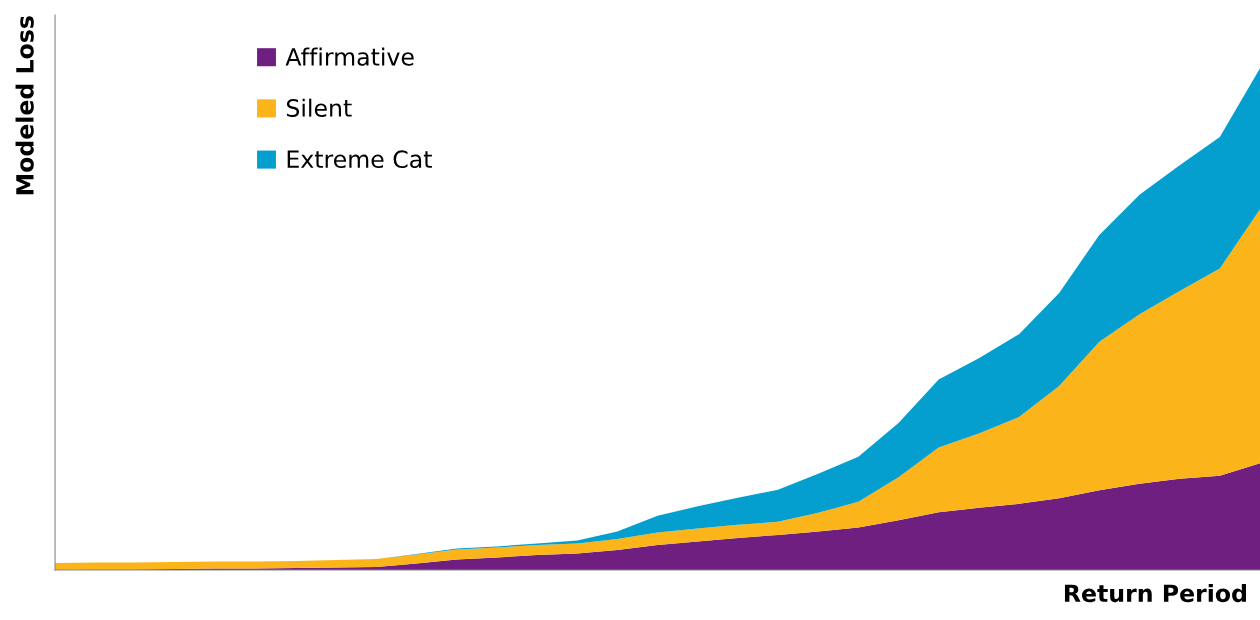  I want to click on legend-label: Affirmative, so click(349, 56).